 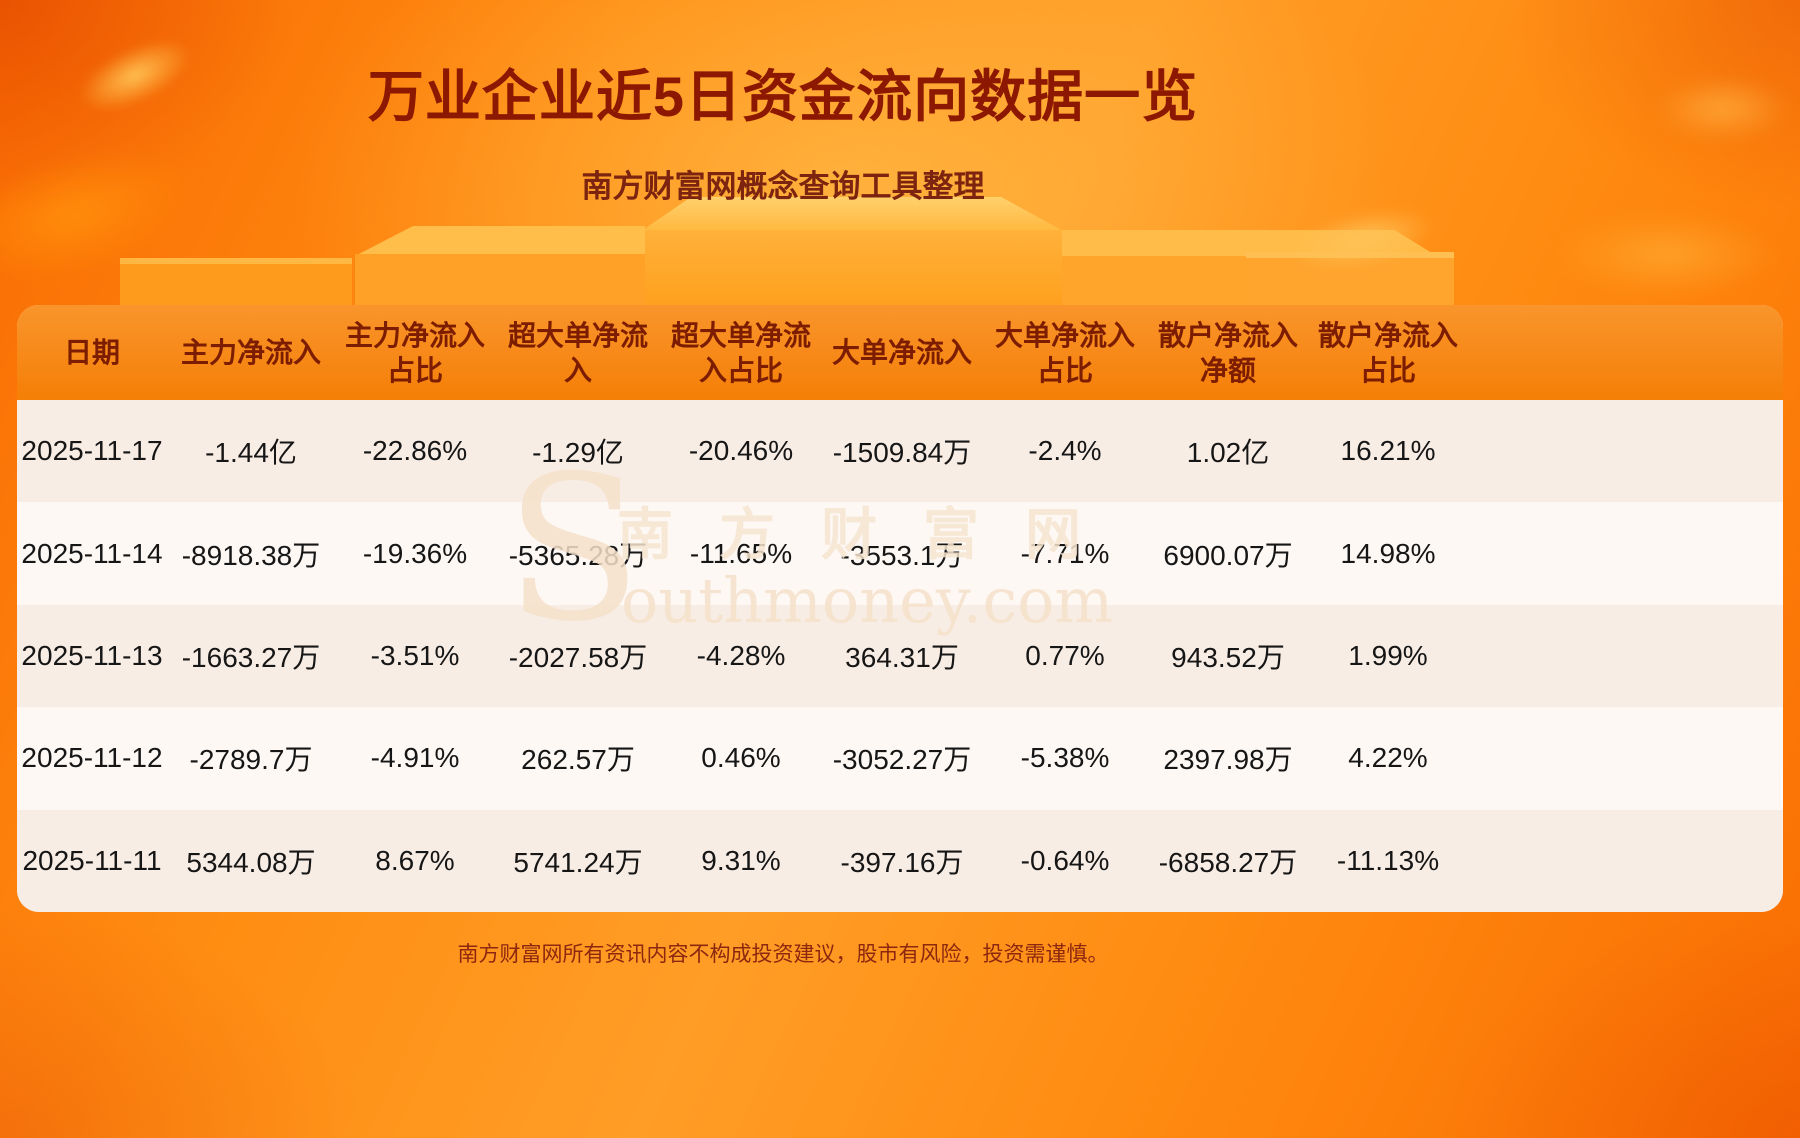 What do you see at coordinates (741, 758) in the screenshot?
I see `value-cell: 0.46%` at bounding box center [741, 758].